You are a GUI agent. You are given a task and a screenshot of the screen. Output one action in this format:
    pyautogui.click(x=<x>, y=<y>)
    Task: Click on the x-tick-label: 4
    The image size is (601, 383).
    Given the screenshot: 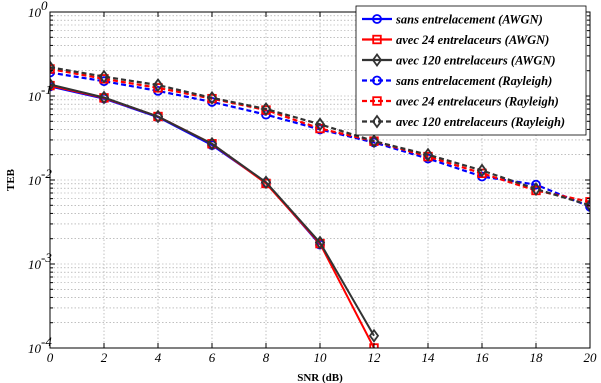 What is the action you would take?
    pyautogui.click(x=158, y=357)
    